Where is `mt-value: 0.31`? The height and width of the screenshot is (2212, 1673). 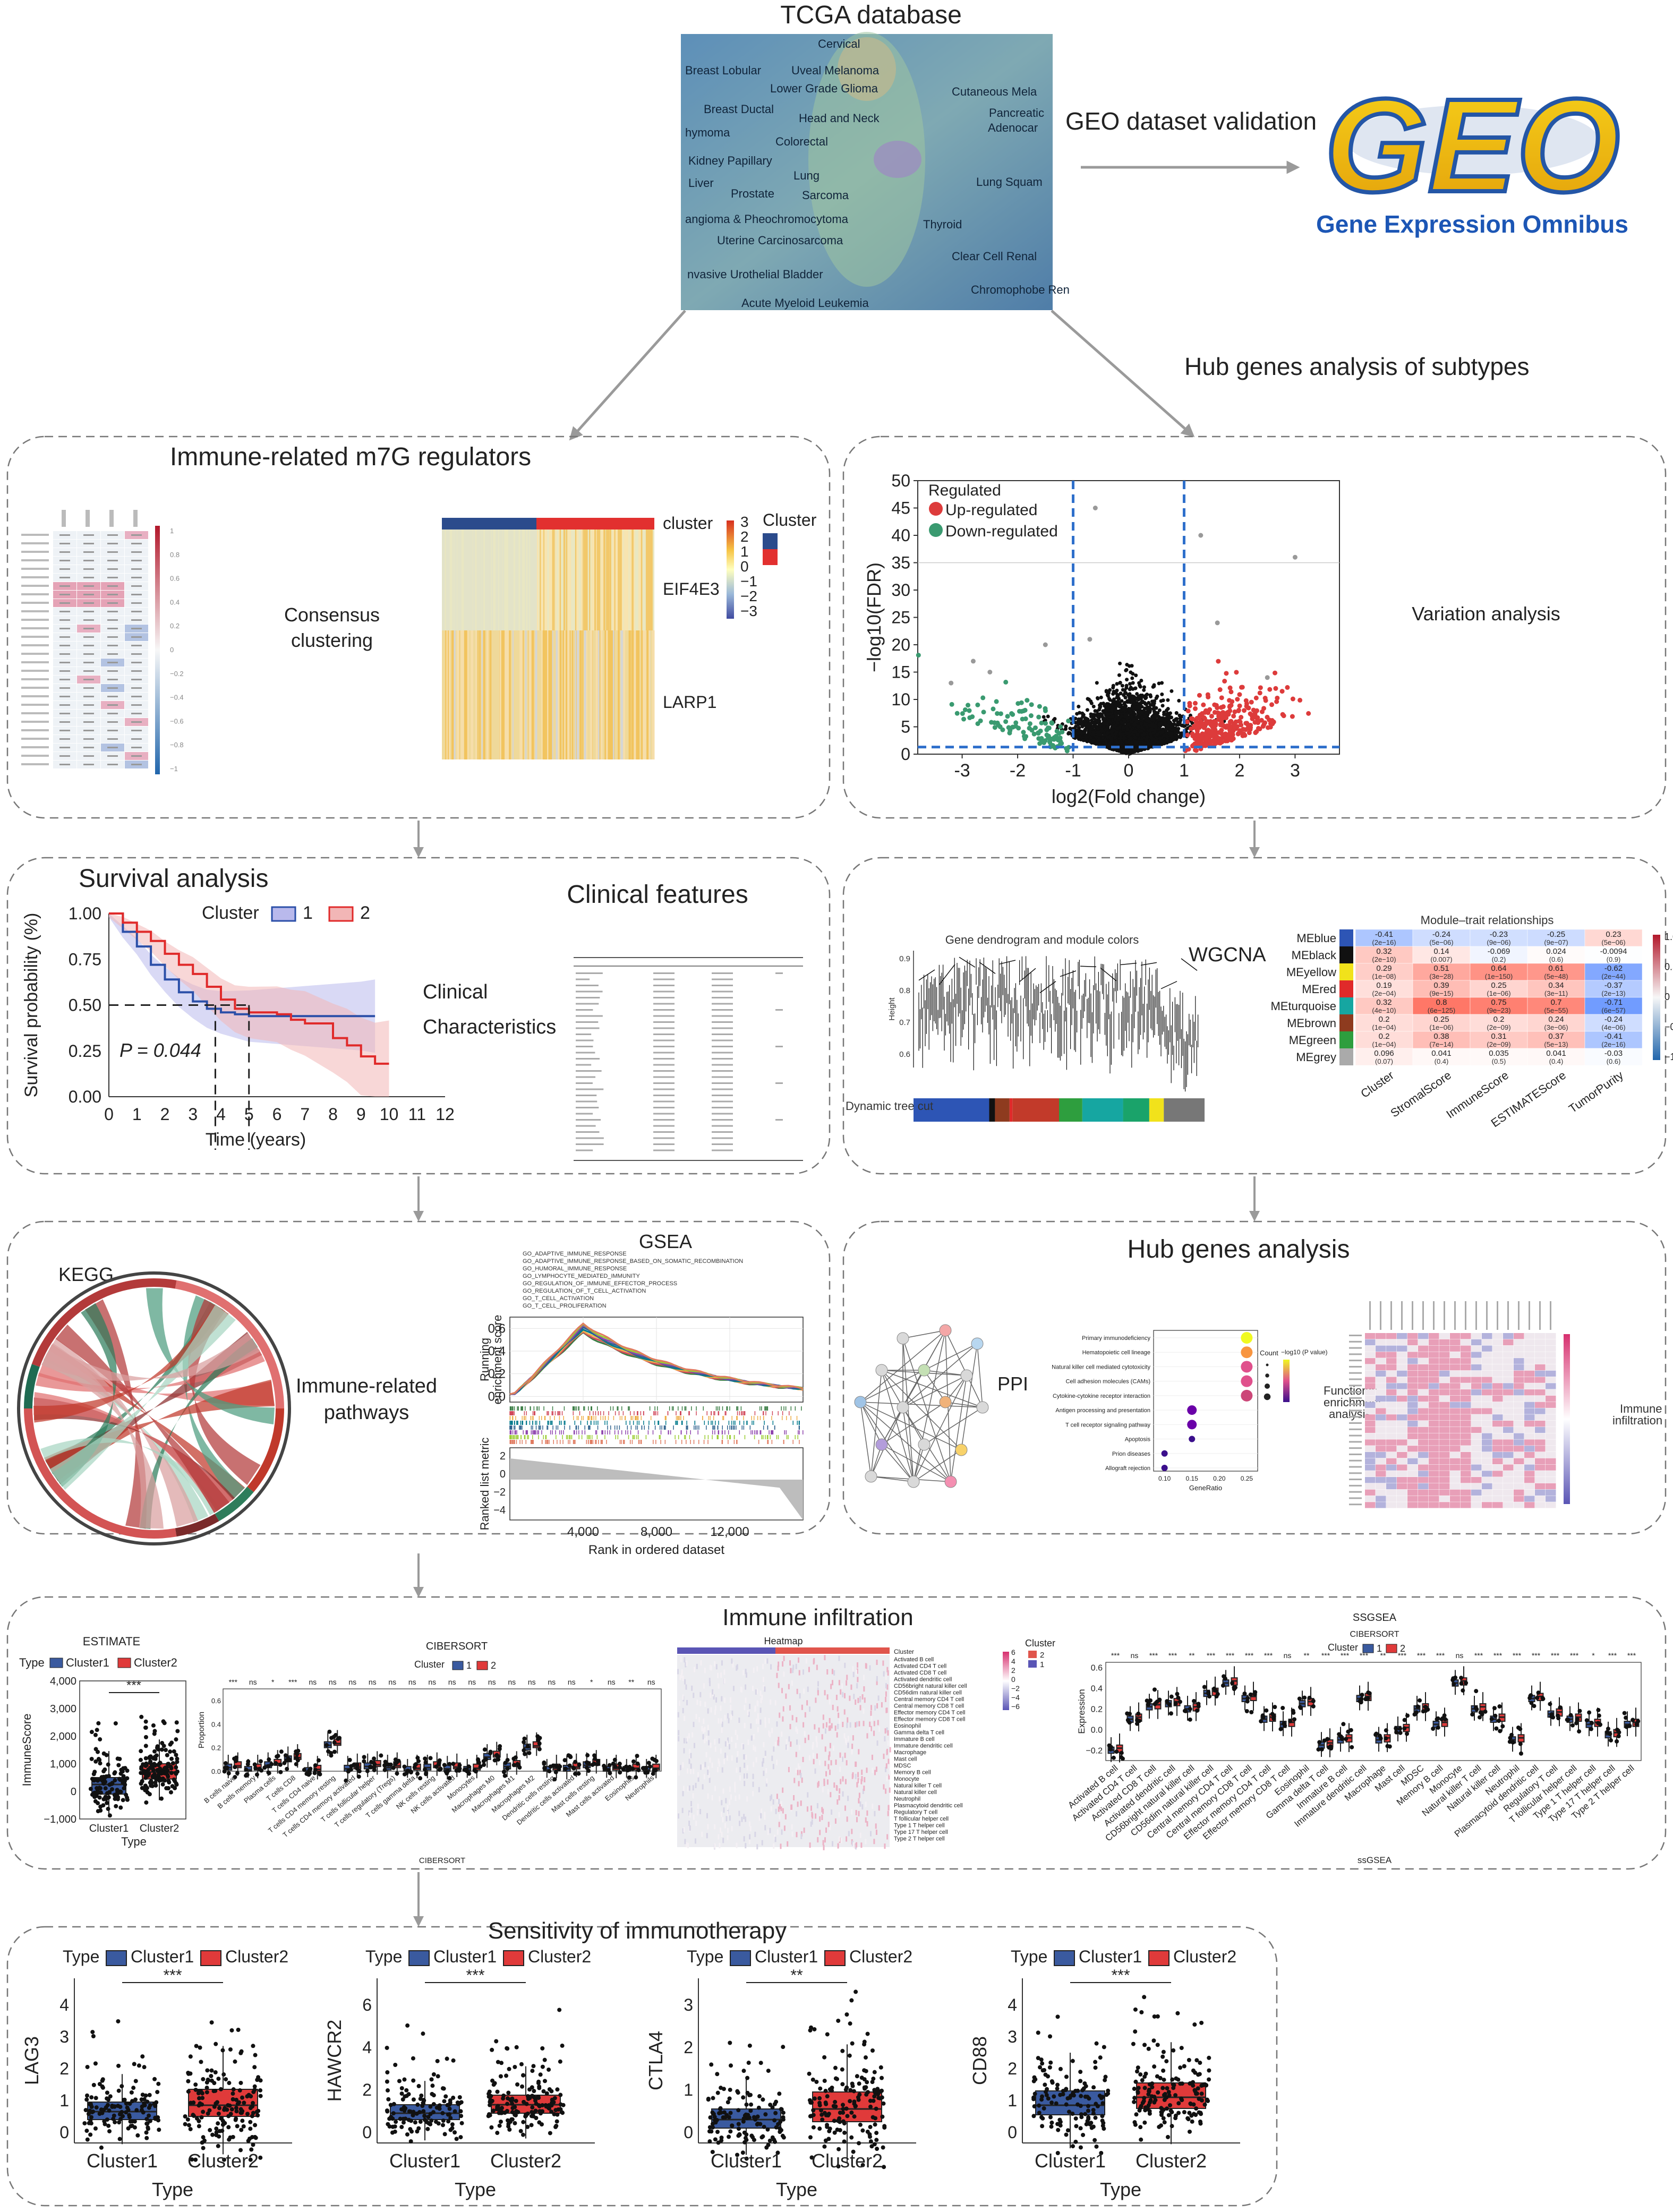
mt-value: 0.31 is located at coordinates (1498, 1036).